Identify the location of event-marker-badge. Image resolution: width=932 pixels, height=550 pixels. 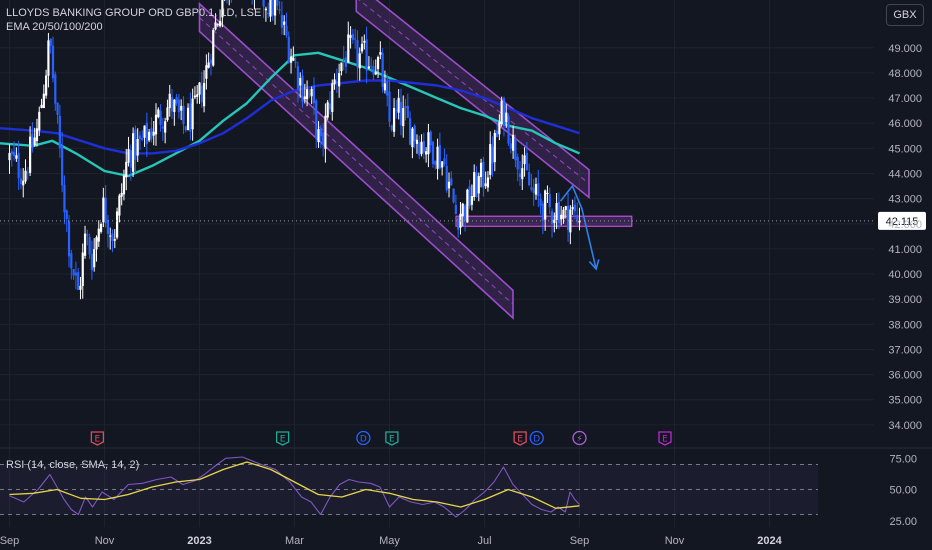
(392, 438).